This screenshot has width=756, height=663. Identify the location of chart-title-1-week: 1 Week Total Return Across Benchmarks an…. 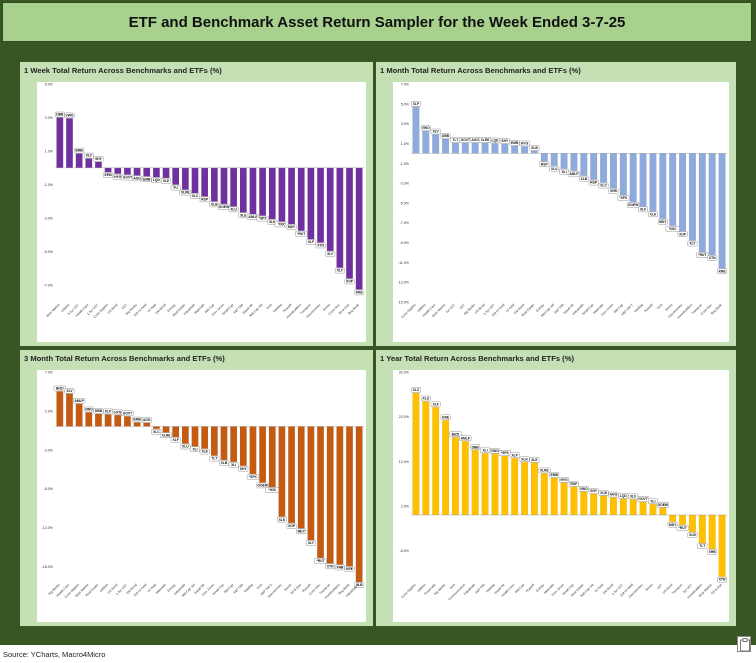
(123, 70).